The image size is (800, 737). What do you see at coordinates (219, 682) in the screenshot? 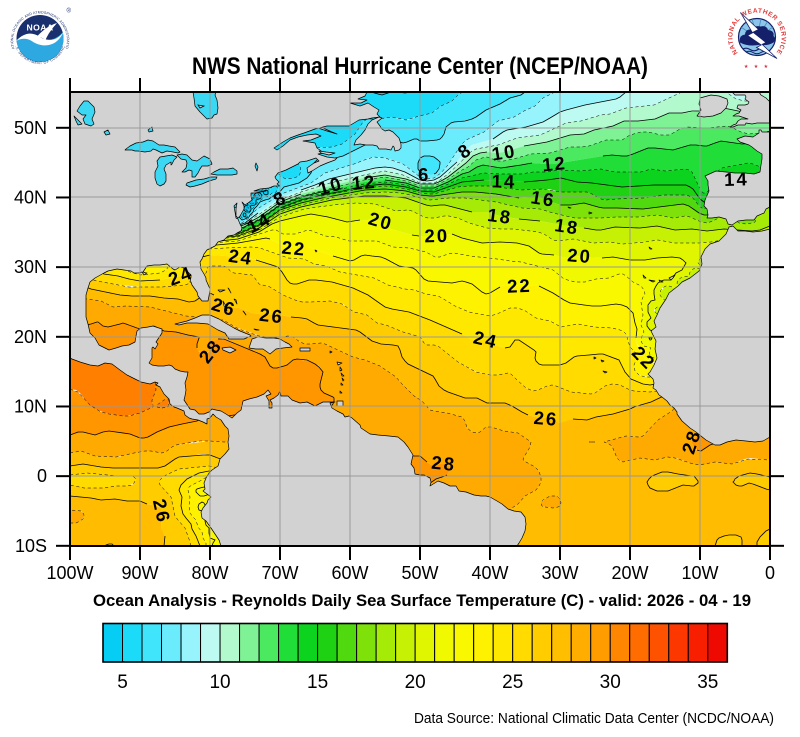
I see `colorbar-tick-label: 10` at bounding box center [219, 682].